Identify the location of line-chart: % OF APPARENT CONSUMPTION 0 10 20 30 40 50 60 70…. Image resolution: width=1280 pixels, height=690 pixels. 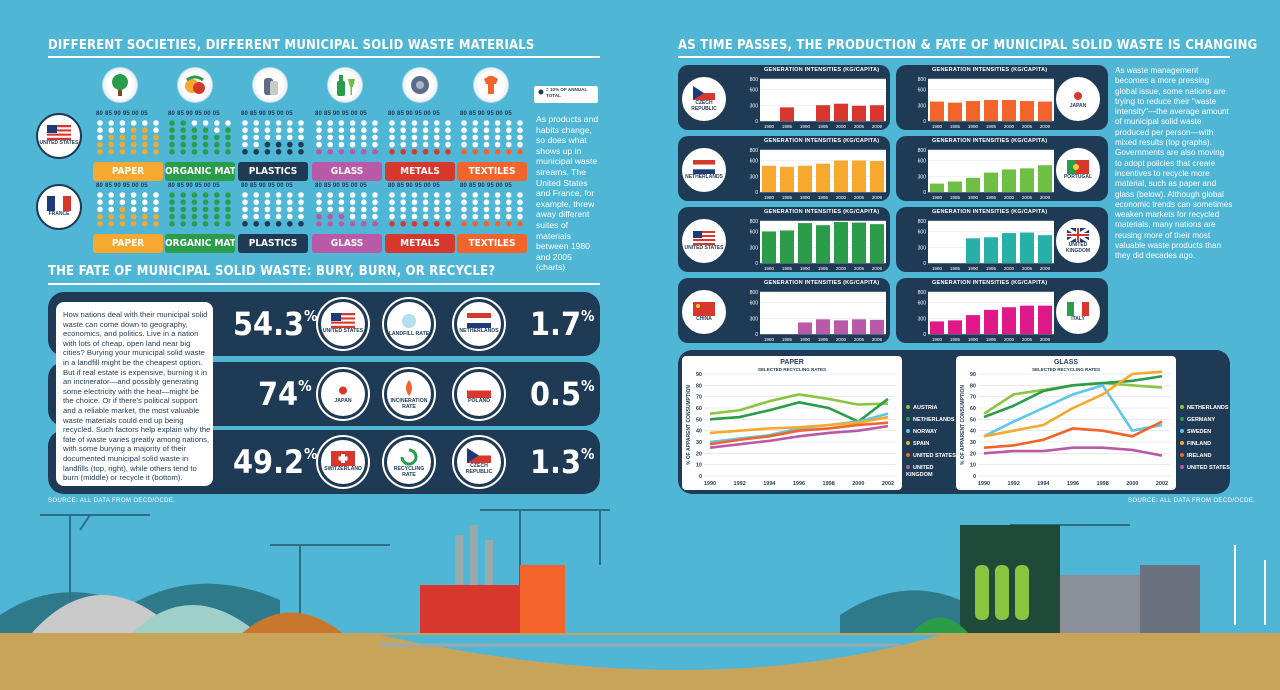
(791, 429).